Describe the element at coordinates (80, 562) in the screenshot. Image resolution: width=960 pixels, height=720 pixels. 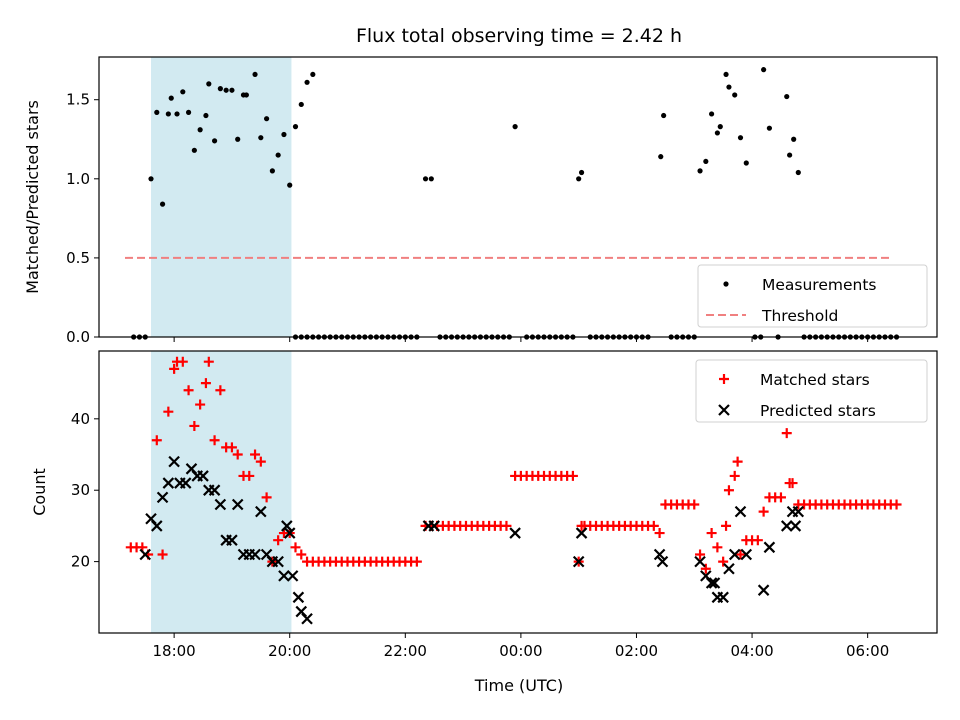
I see `y-tick-label: 20` at that location.